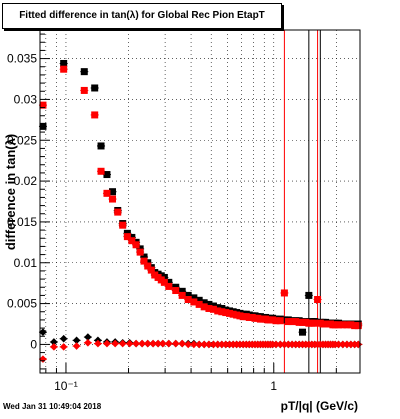 The image size is (400, 419). What do you see at coordinates (22, 59) in the screenshot?
I see `y-tick-label: 0.035` at bounding box center [22, 59].